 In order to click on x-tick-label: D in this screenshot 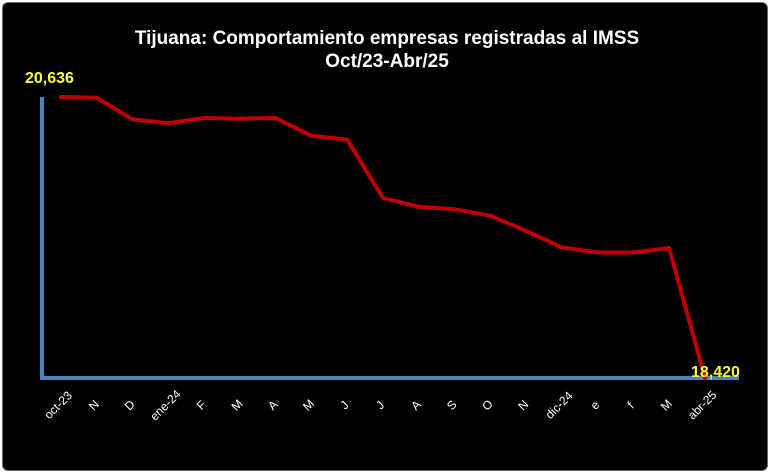, I will do `click(130, 405)`.